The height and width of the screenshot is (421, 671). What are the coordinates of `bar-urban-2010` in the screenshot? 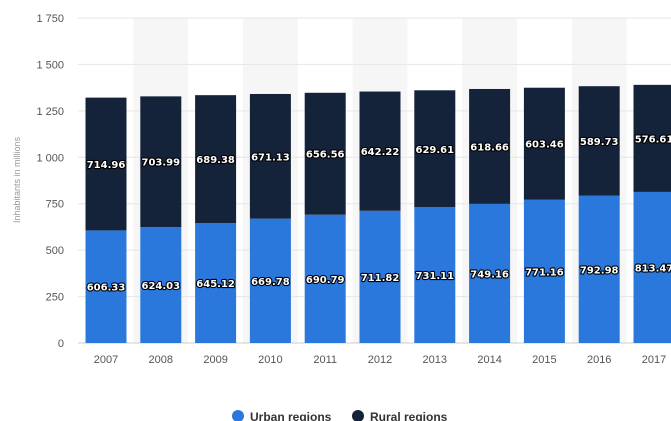 It's located at (270, 280).